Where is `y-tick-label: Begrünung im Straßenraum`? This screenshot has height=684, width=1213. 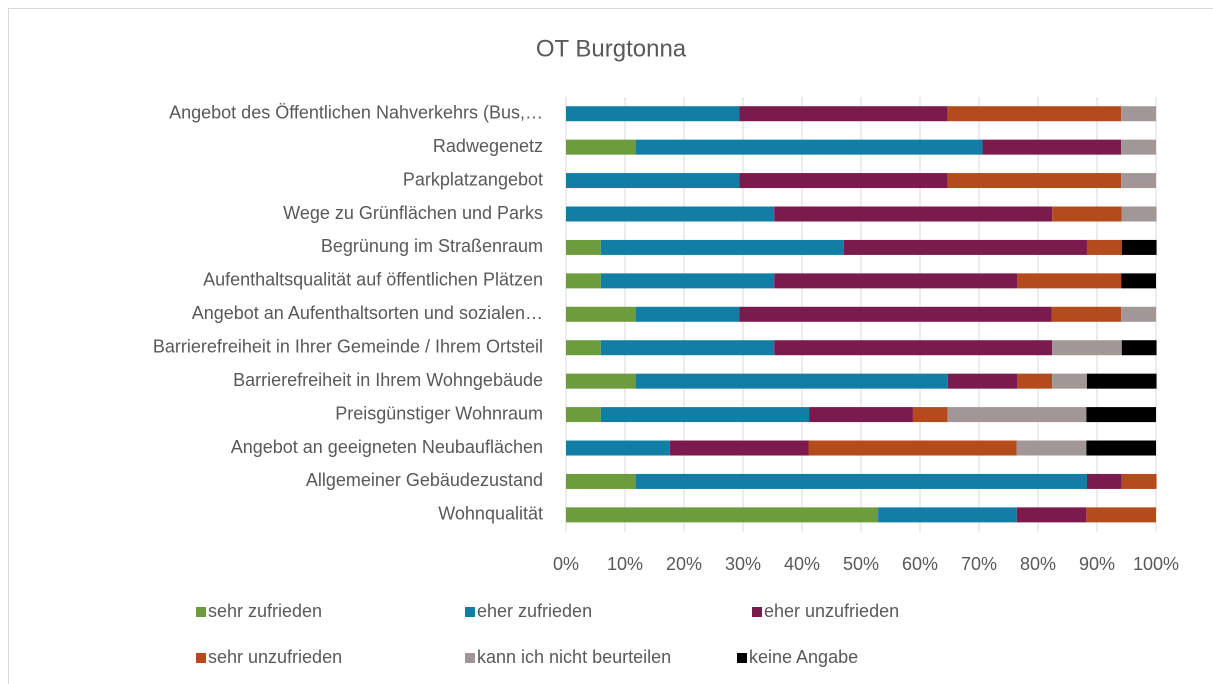 y-tick-label: Begrünung im Straßenraum is located at coordinates (432, 246).